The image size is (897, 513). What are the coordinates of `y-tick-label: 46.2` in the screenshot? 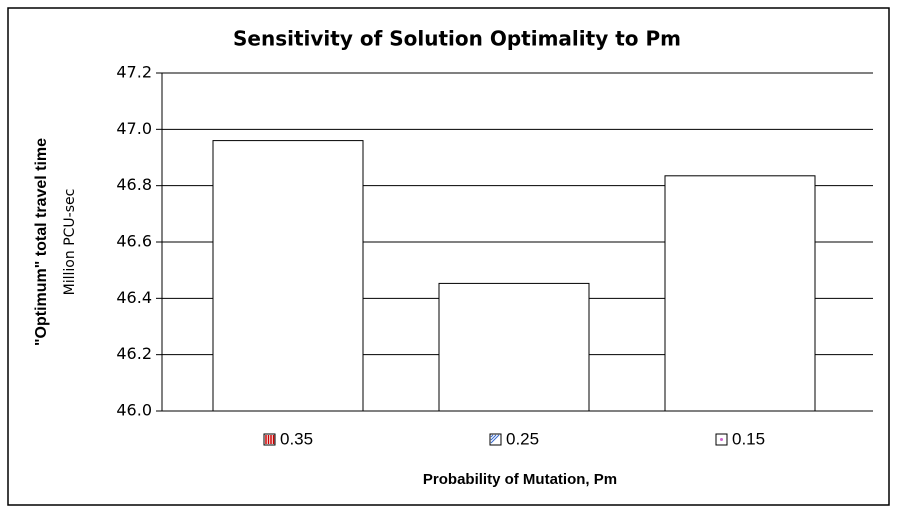 It's located at (134, 353).